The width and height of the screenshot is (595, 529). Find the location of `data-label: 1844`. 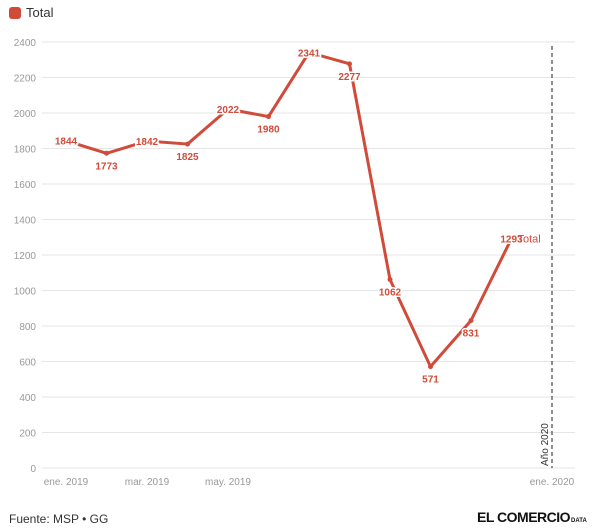

data-label: 1844 is located at coordinates (66, 142).